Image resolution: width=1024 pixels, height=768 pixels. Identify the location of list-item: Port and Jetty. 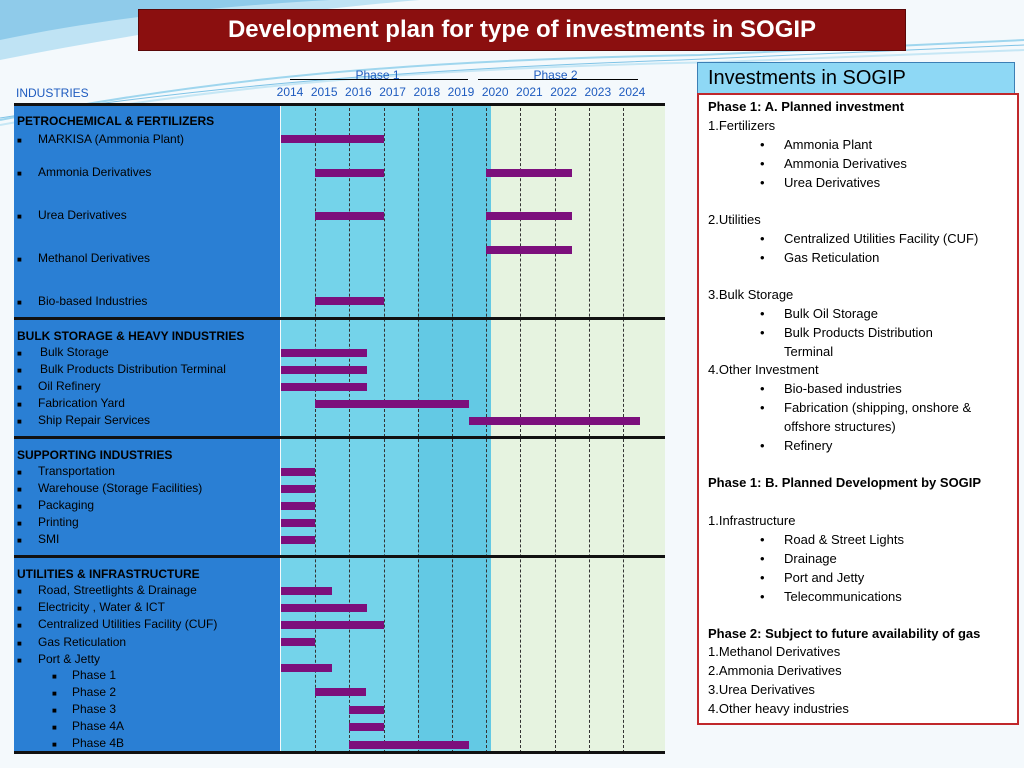
(824, 577).